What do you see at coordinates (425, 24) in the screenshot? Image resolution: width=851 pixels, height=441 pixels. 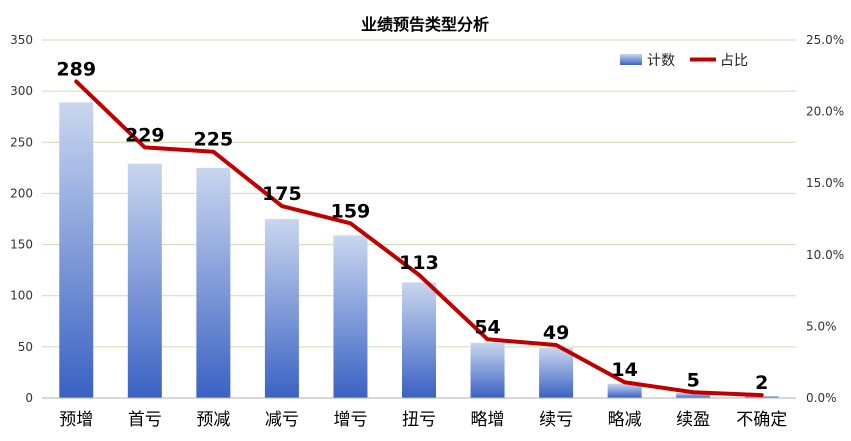 I see `chart-title: 业绩预告类型分析` at bounding box center [425, 24].